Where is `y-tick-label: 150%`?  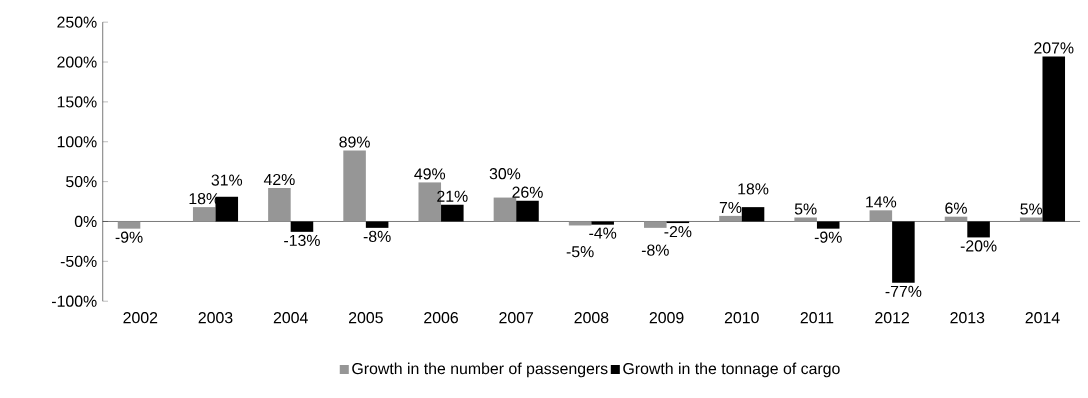
y-tick-label: 150% is located at coordinates (77, 102).